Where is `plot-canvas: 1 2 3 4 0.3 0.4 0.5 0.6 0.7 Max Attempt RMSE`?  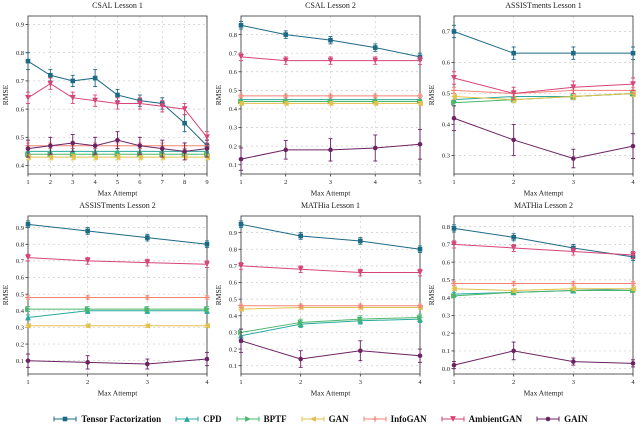 plot-canvas: 1 2 3 4 0.3 0.4 0.5 0.6 0.7 Max Attempt RMSE is located at coordinates (531, 106).